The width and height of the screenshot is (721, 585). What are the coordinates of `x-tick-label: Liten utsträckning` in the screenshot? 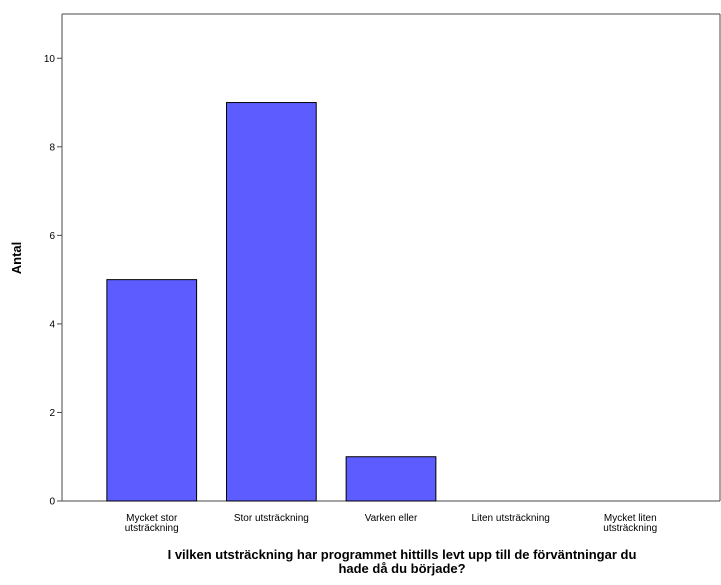 It's located at (510, 518).